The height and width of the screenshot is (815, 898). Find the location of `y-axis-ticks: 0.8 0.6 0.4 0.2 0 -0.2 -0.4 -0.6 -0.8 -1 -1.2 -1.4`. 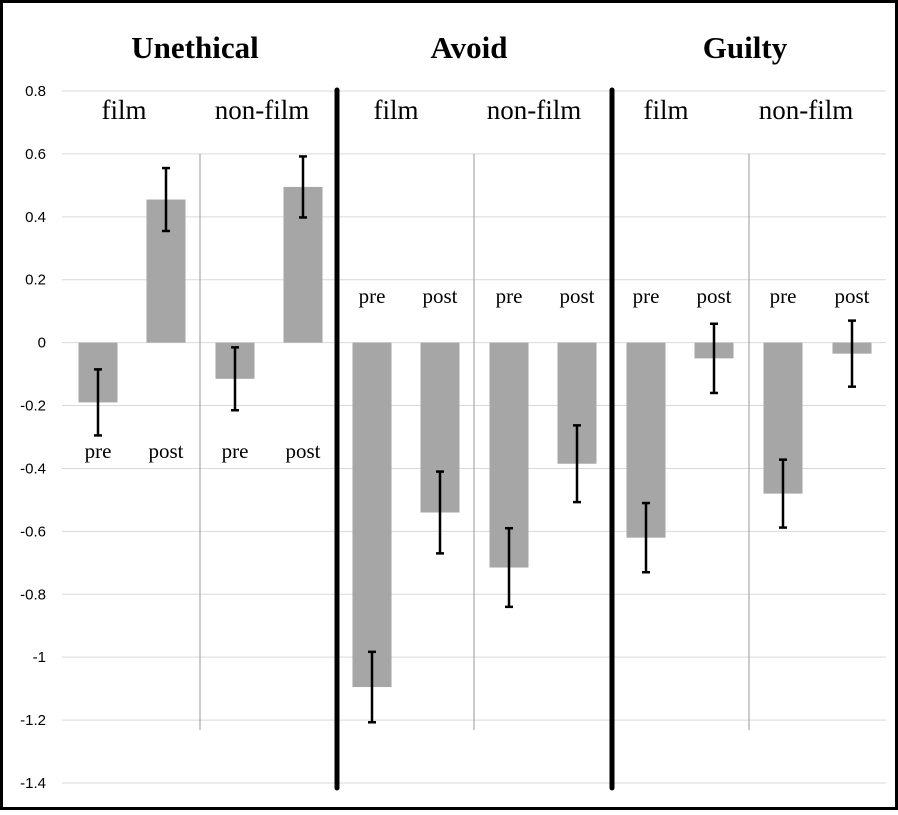

y-axis-ticks: 0.8 0.6 0.4 0.2 0 -0.2 -0.4 -0.6 -0.8 -1 -1.2 -1.4 is located at coordinates (33, 437).